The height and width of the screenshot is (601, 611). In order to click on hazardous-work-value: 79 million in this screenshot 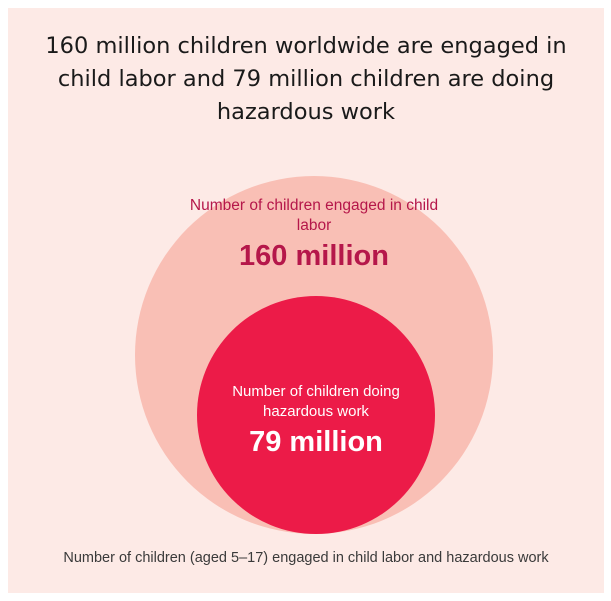, I will do `click(316, 442)`.